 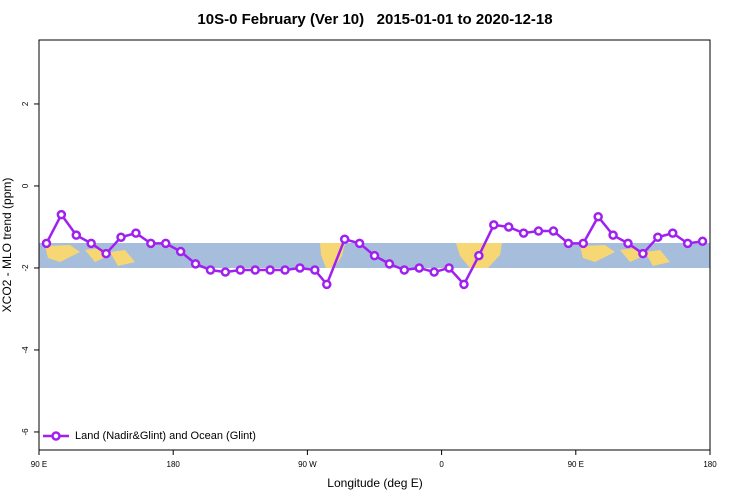 What do you see at coordinates (25, 185) in the screenshot?
I see `y-tick-label: 0` at bounding box center [25, 185].